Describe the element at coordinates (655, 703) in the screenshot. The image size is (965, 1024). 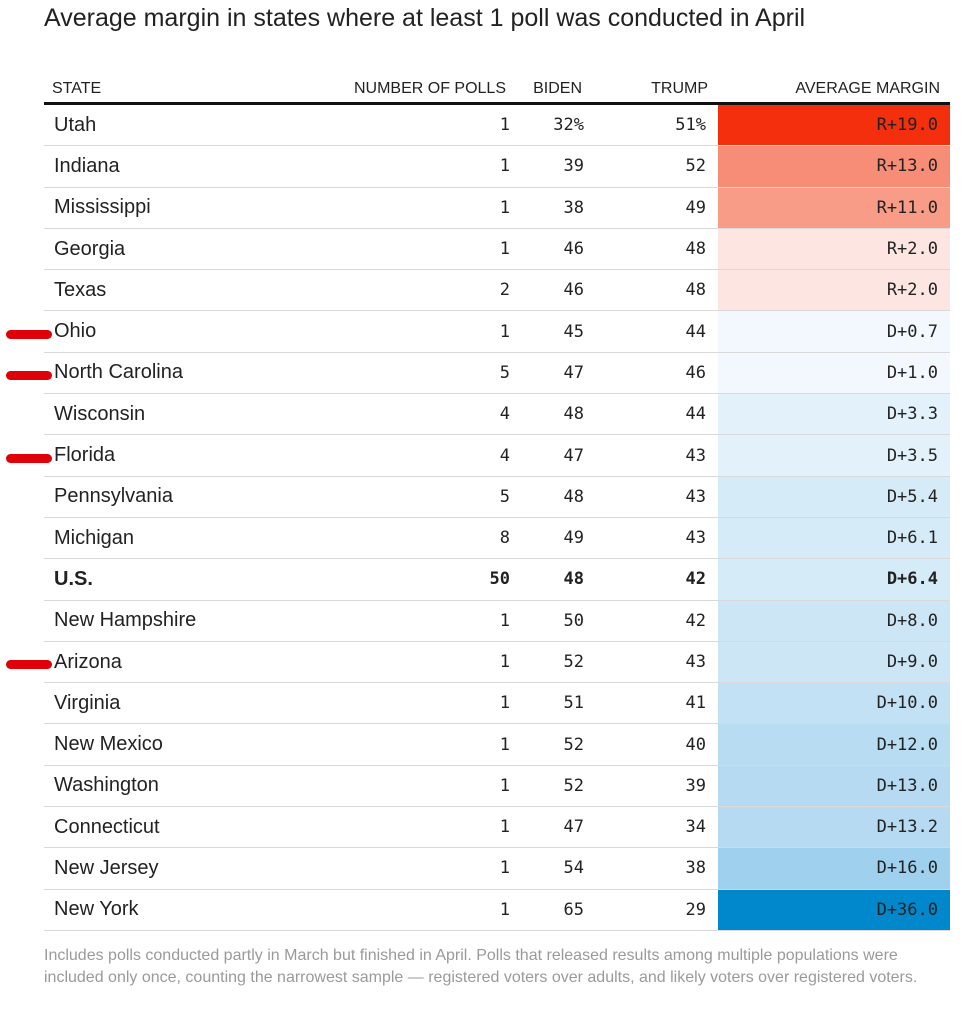
I see `cell-trump: 41` at that location.